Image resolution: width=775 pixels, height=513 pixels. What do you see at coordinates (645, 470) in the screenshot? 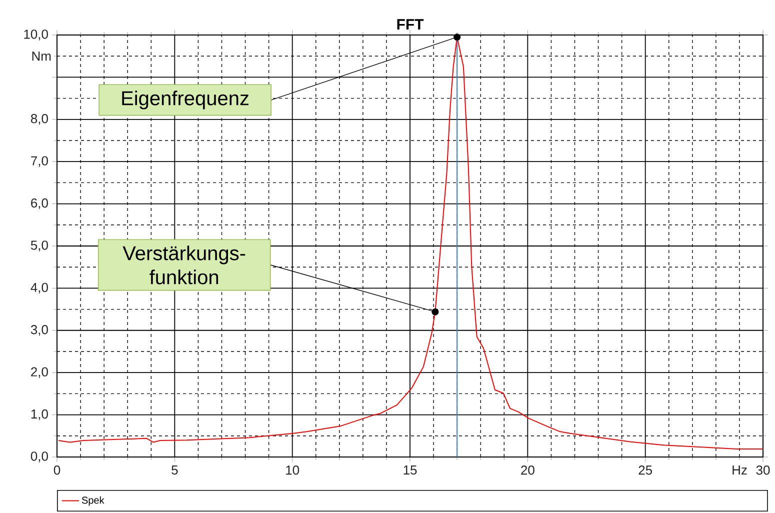
I see `x-tick-label: 25` at bounding box center [645, 470].